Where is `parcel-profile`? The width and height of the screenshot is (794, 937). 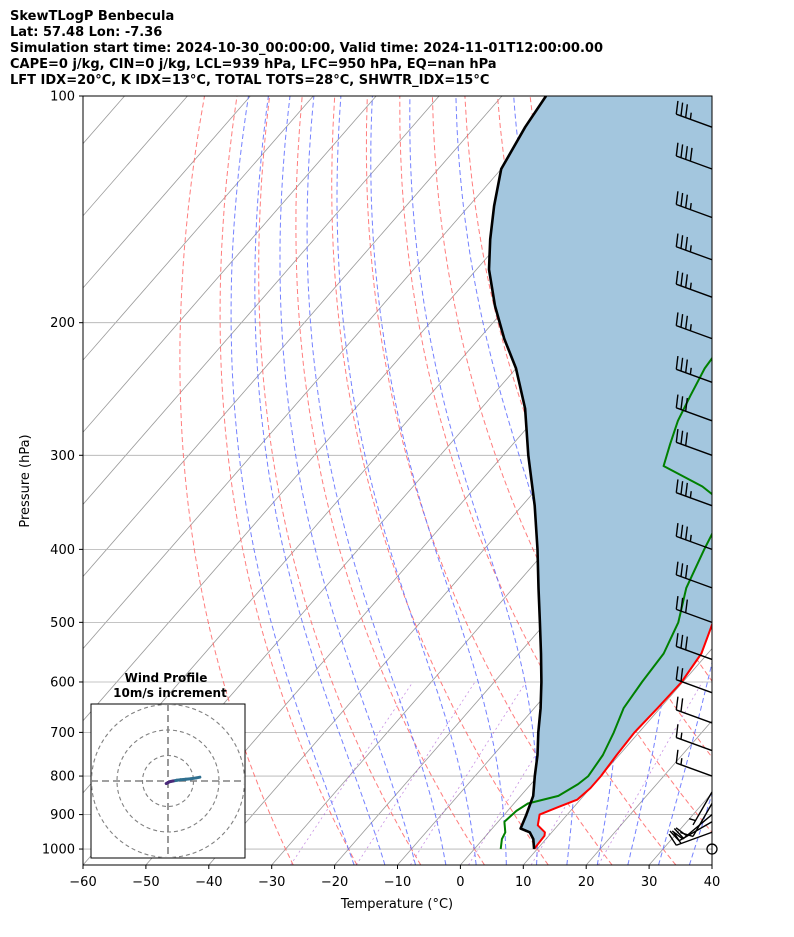 parcel-profile is located at coordinates (517, 473).